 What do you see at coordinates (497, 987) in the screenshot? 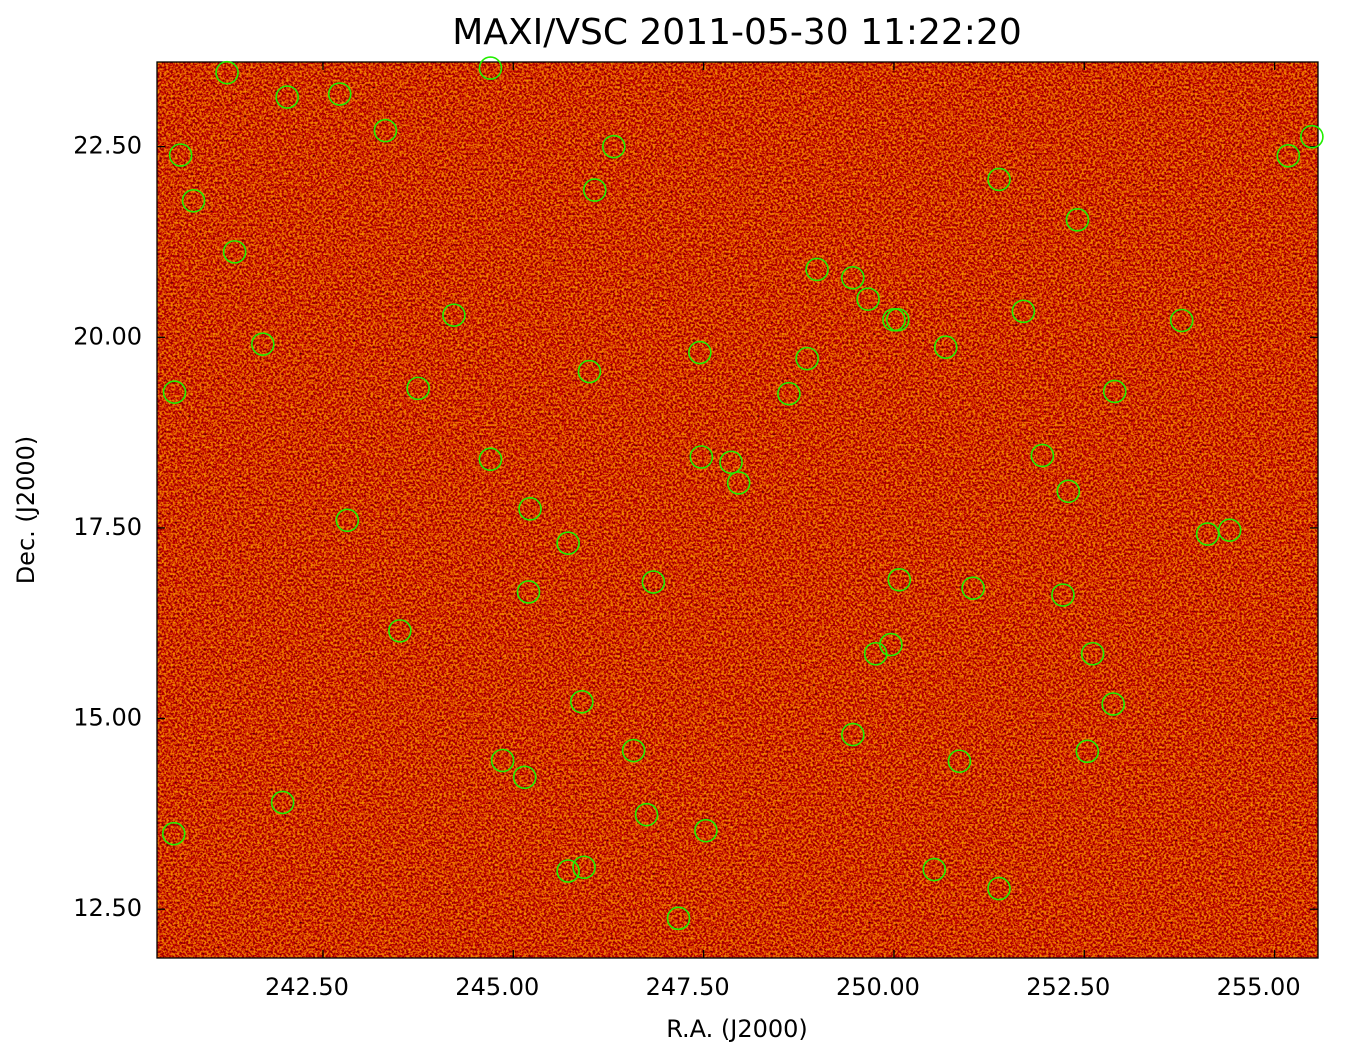
I see `x-tick-label: 245.00` at bounding box center [497, 987].